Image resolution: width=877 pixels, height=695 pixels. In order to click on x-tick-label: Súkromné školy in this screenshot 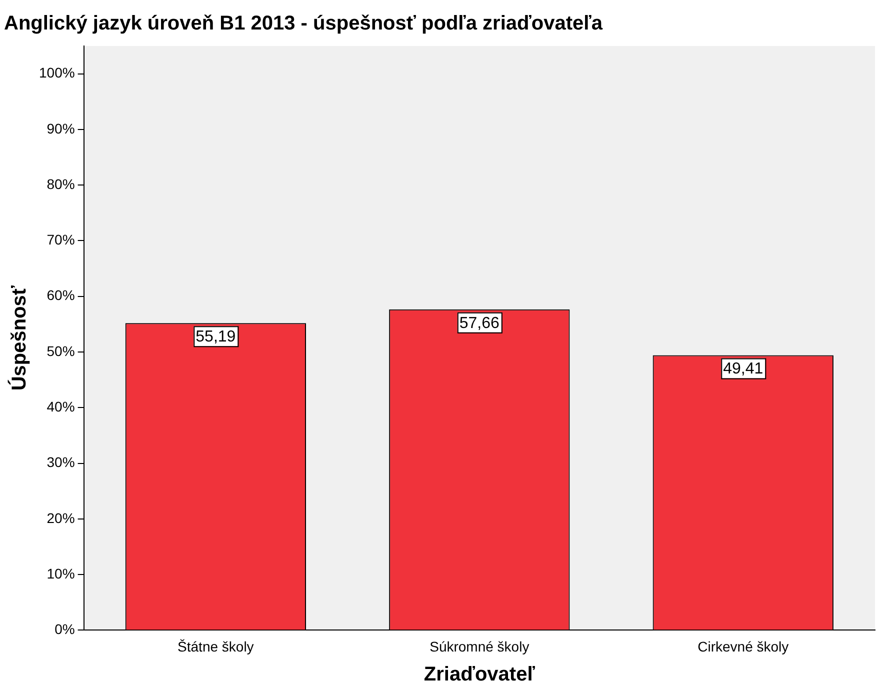, I will do `click(480, 646)`.